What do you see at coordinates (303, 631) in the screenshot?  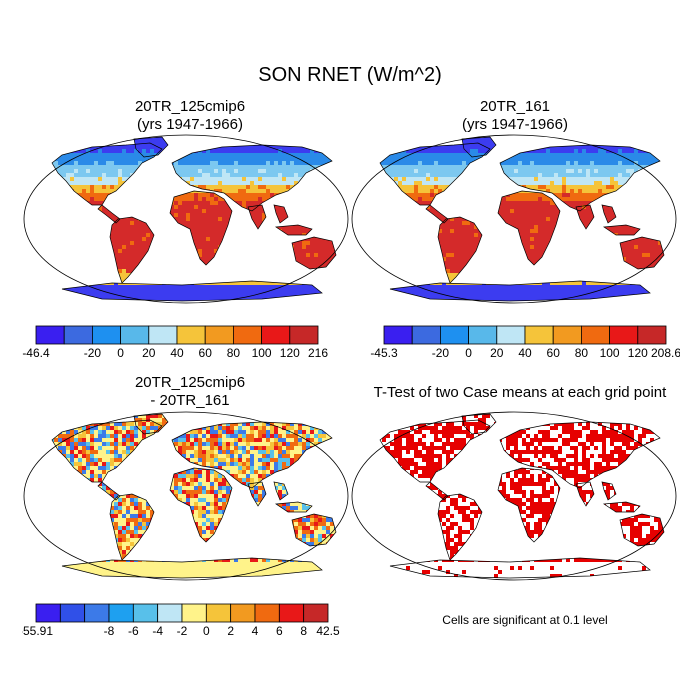 I see `colorbar-label: 8` at bounding box center [303, 631].